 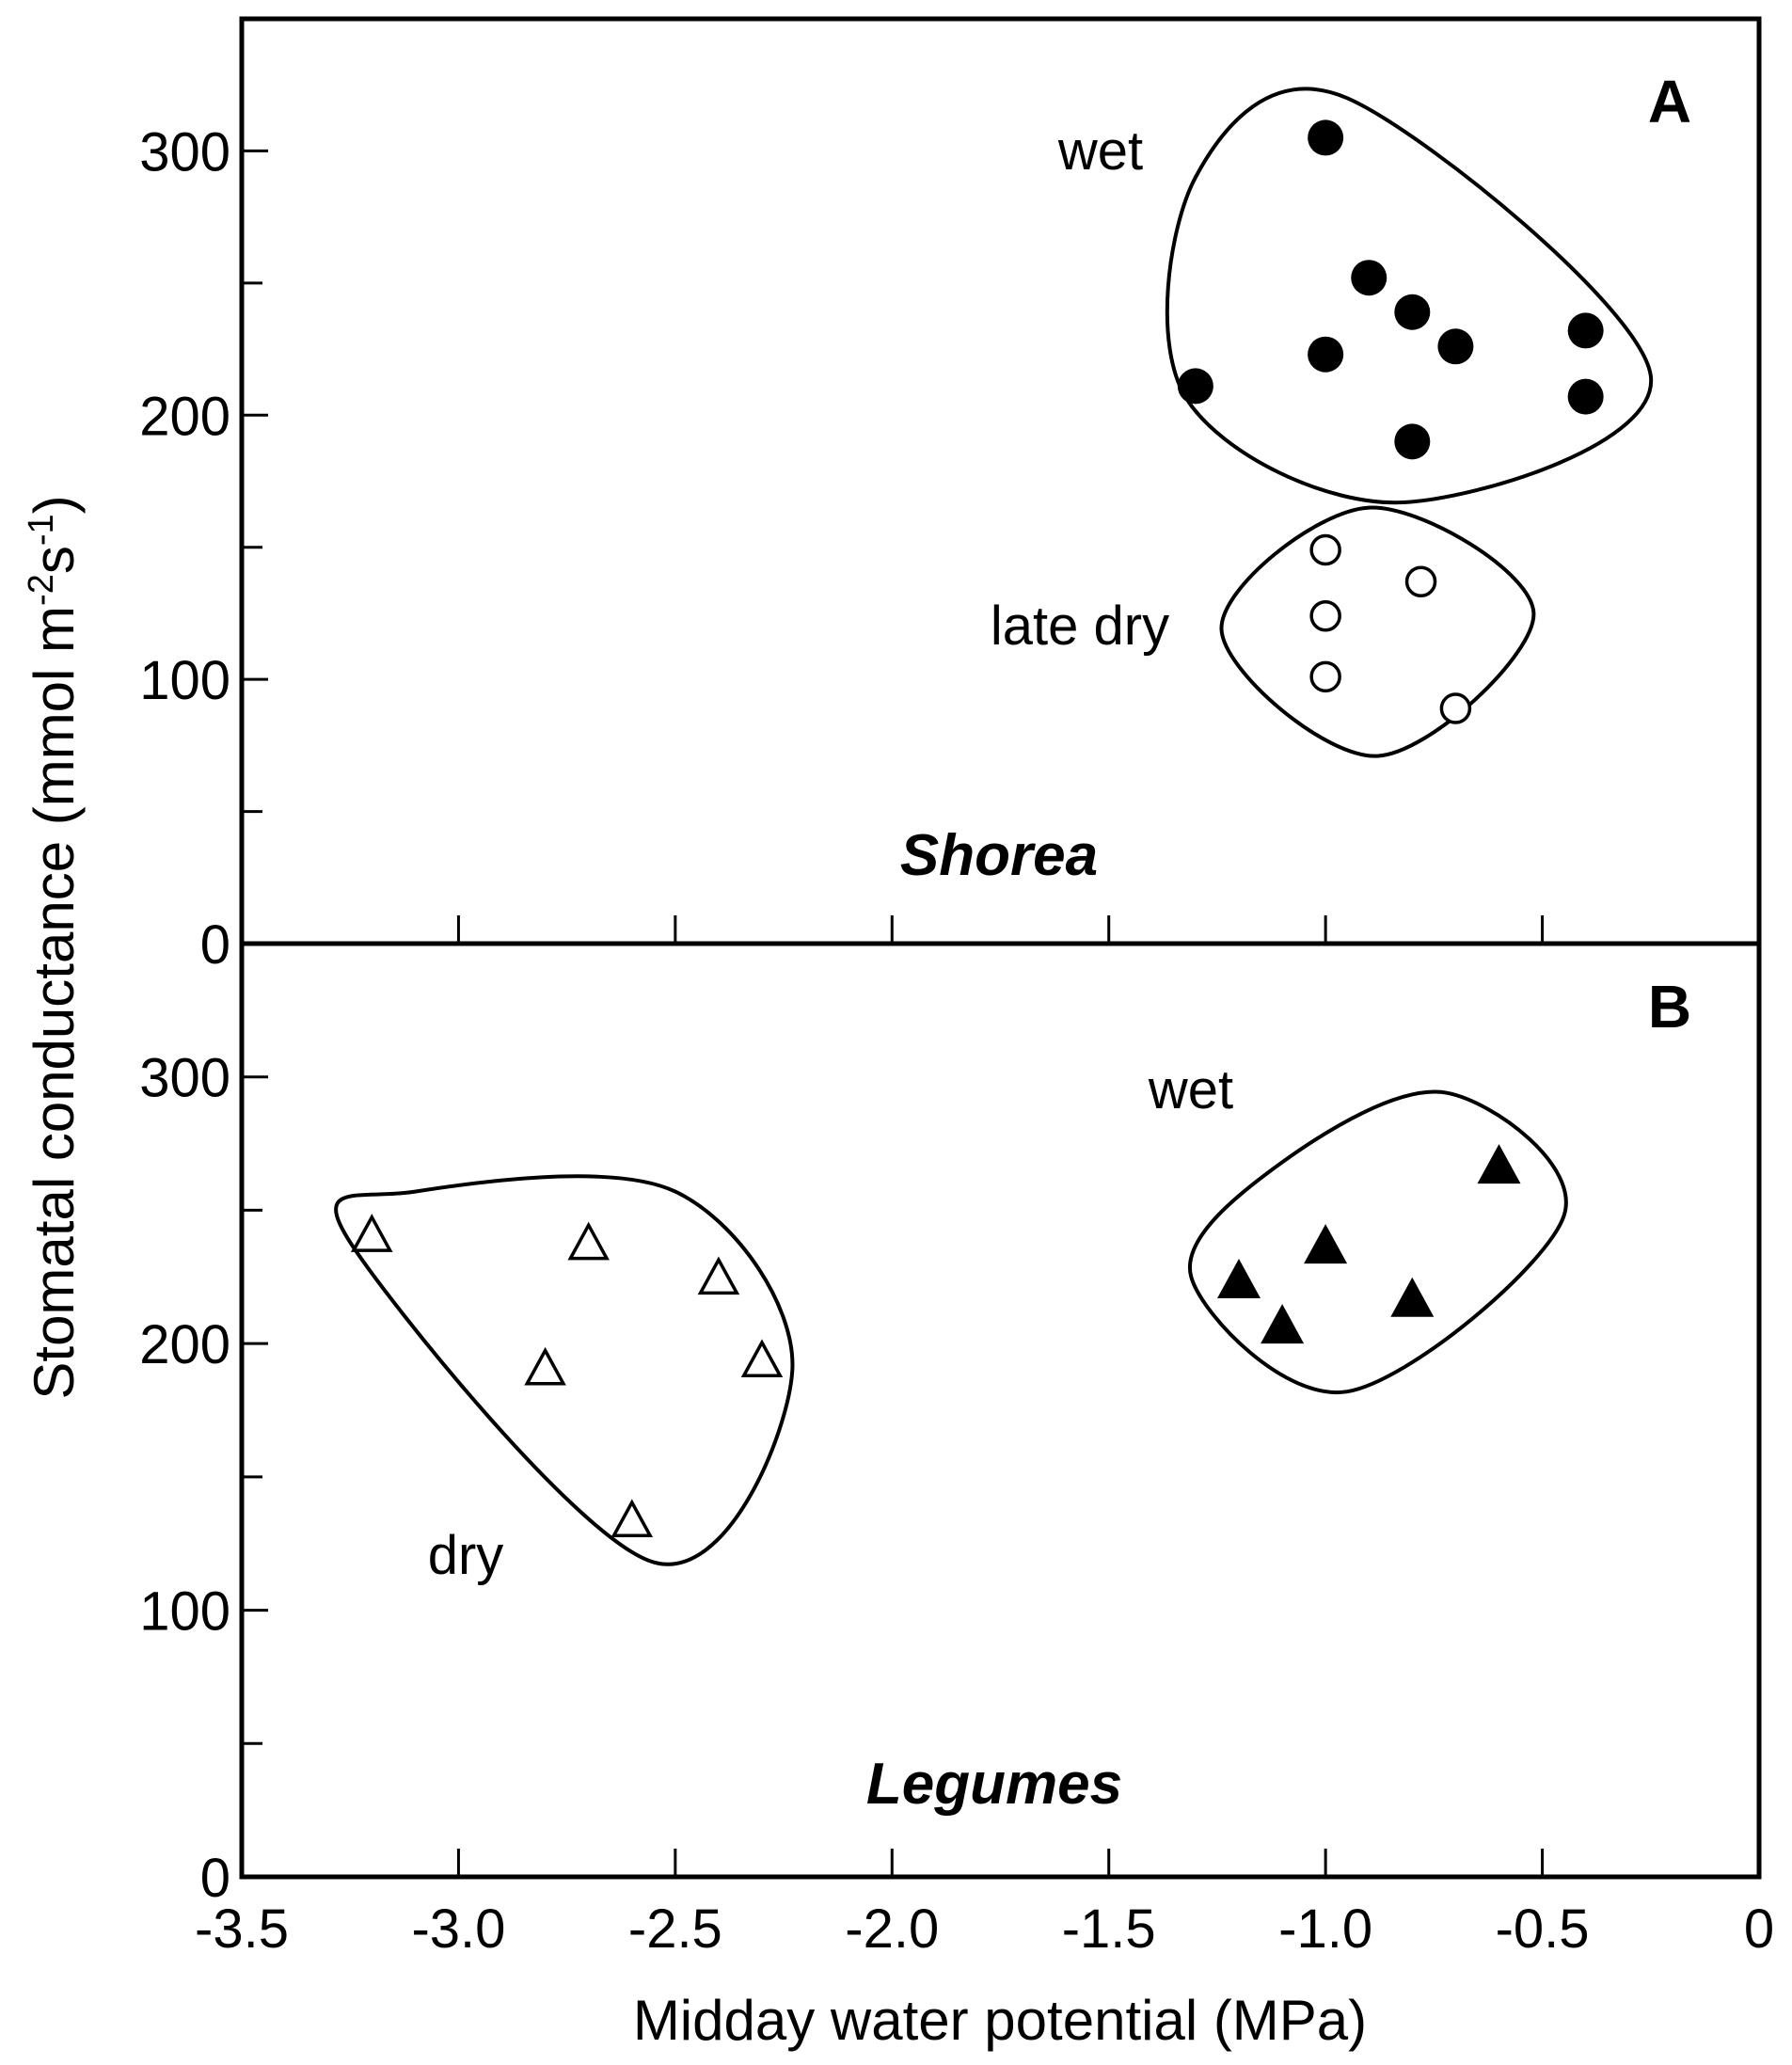 I want to click on panel-b-y-tick-label-300: 300, so click(x=184, y=1078).